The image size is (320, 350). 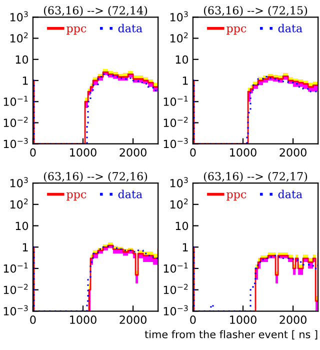 What do you see at coordinates (96, 11) in the screenshot?
I see `chart-title: (63,16) --> (72,14)` at bounding box center [96, 11].